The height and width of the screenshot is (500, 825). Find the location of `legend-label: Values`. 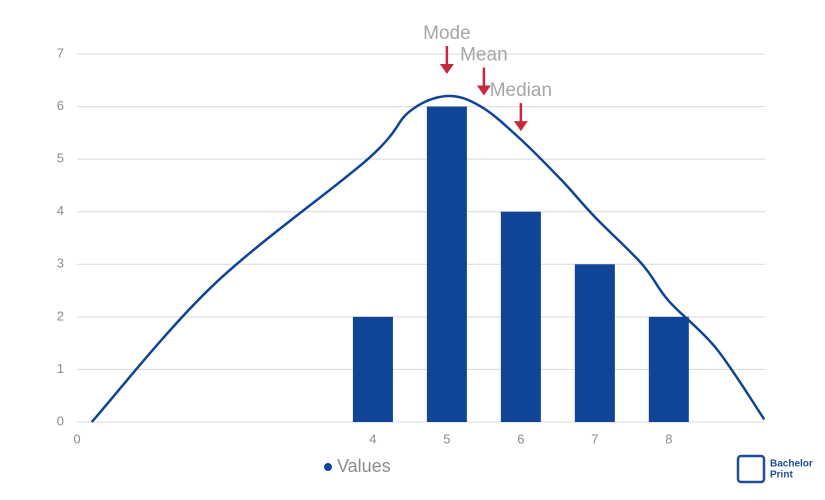

legend-label: Values is located at coordinates (364, 466).